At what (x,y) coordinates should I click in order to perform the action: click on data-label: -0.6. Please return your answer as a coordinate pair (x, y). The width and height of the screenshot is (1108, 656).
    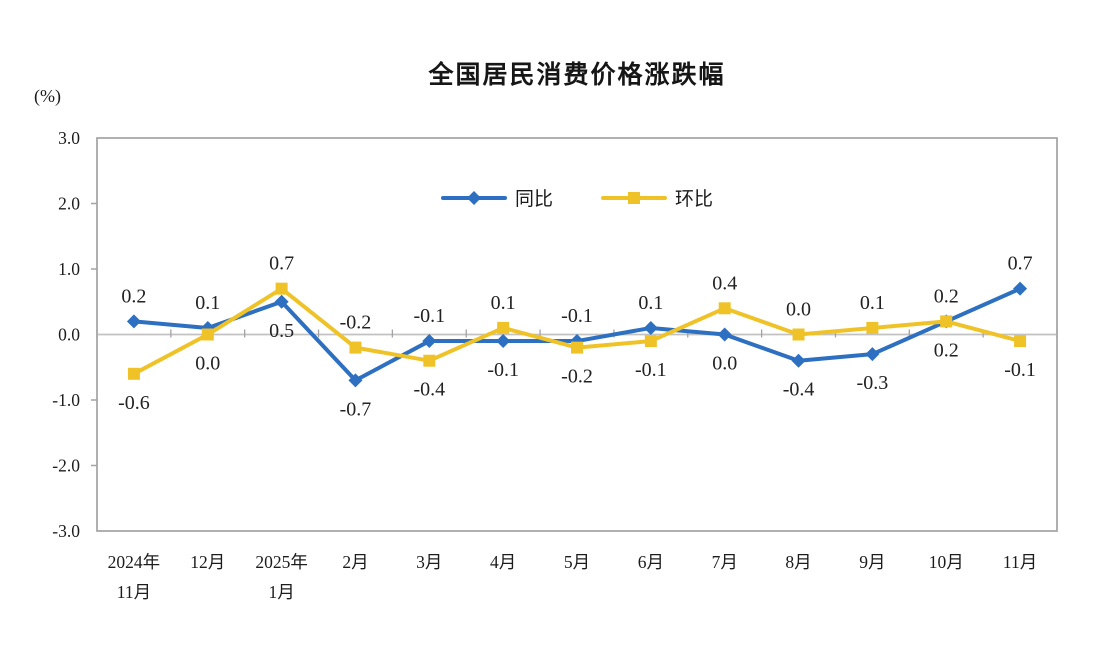
    Looking at the image, I should click on (134, 403).